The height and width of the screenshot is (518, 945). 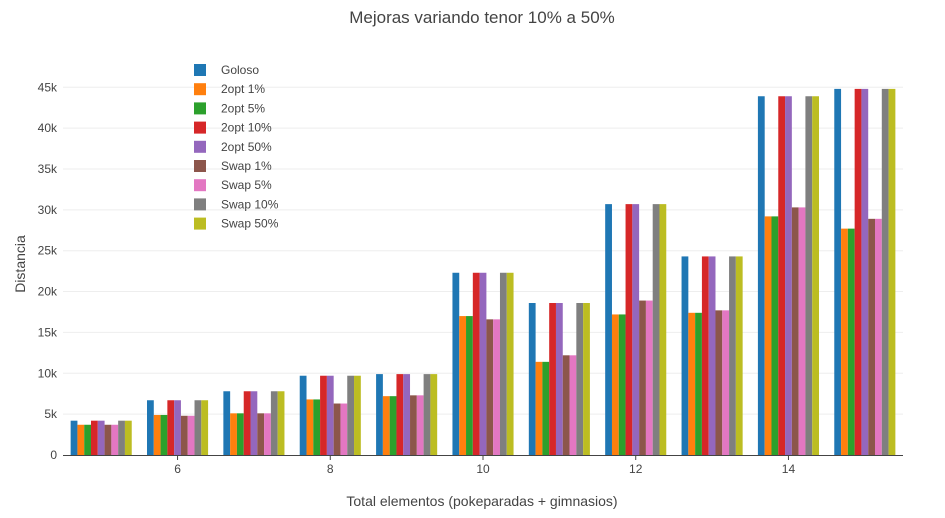 I want to click on bar-swap-5--12, so click(x=649, y=377).